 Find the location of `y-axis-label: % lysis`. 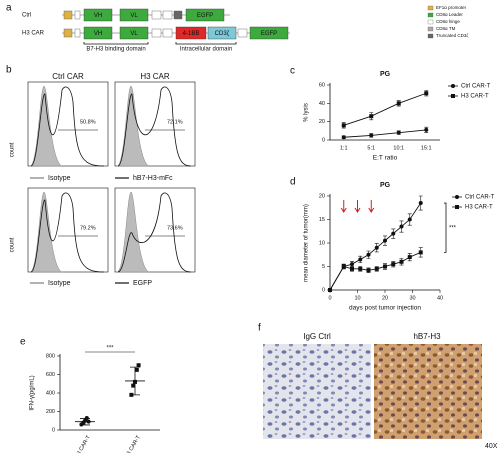

y-axis-label: % lysis is located at coordinates (307, 112).